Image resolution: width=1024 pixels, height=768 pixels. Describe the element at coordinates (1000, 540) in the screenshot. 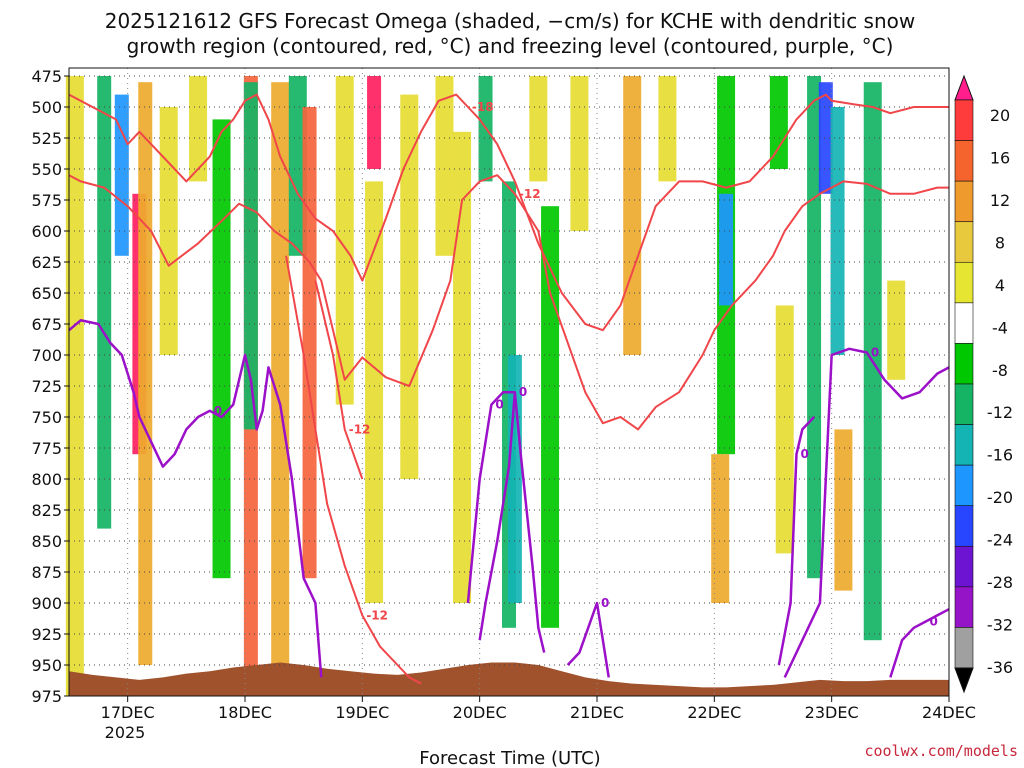

I see `colorbar-label-10: -24` at that location.